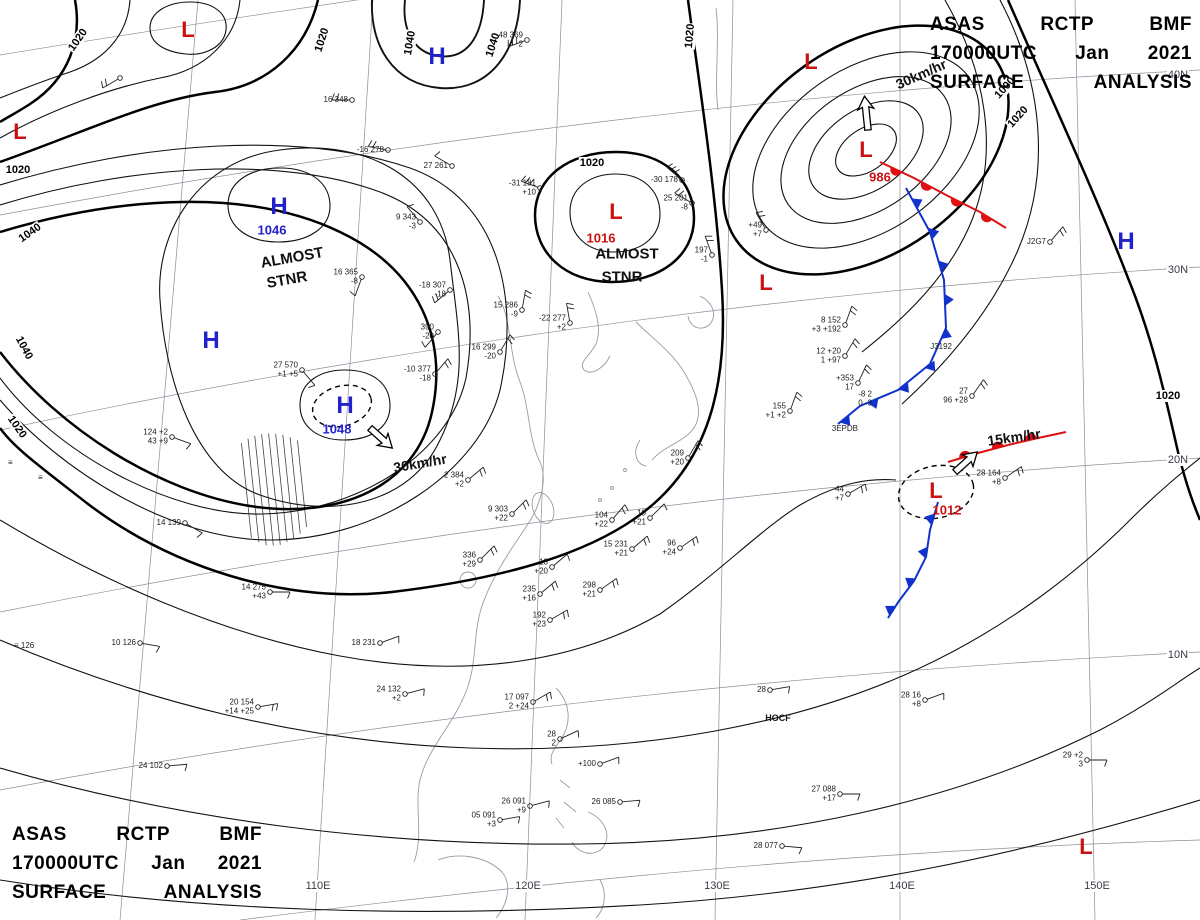  I want to click on title-line-2: 170000UTC Jan 2021, so click(137, 863).